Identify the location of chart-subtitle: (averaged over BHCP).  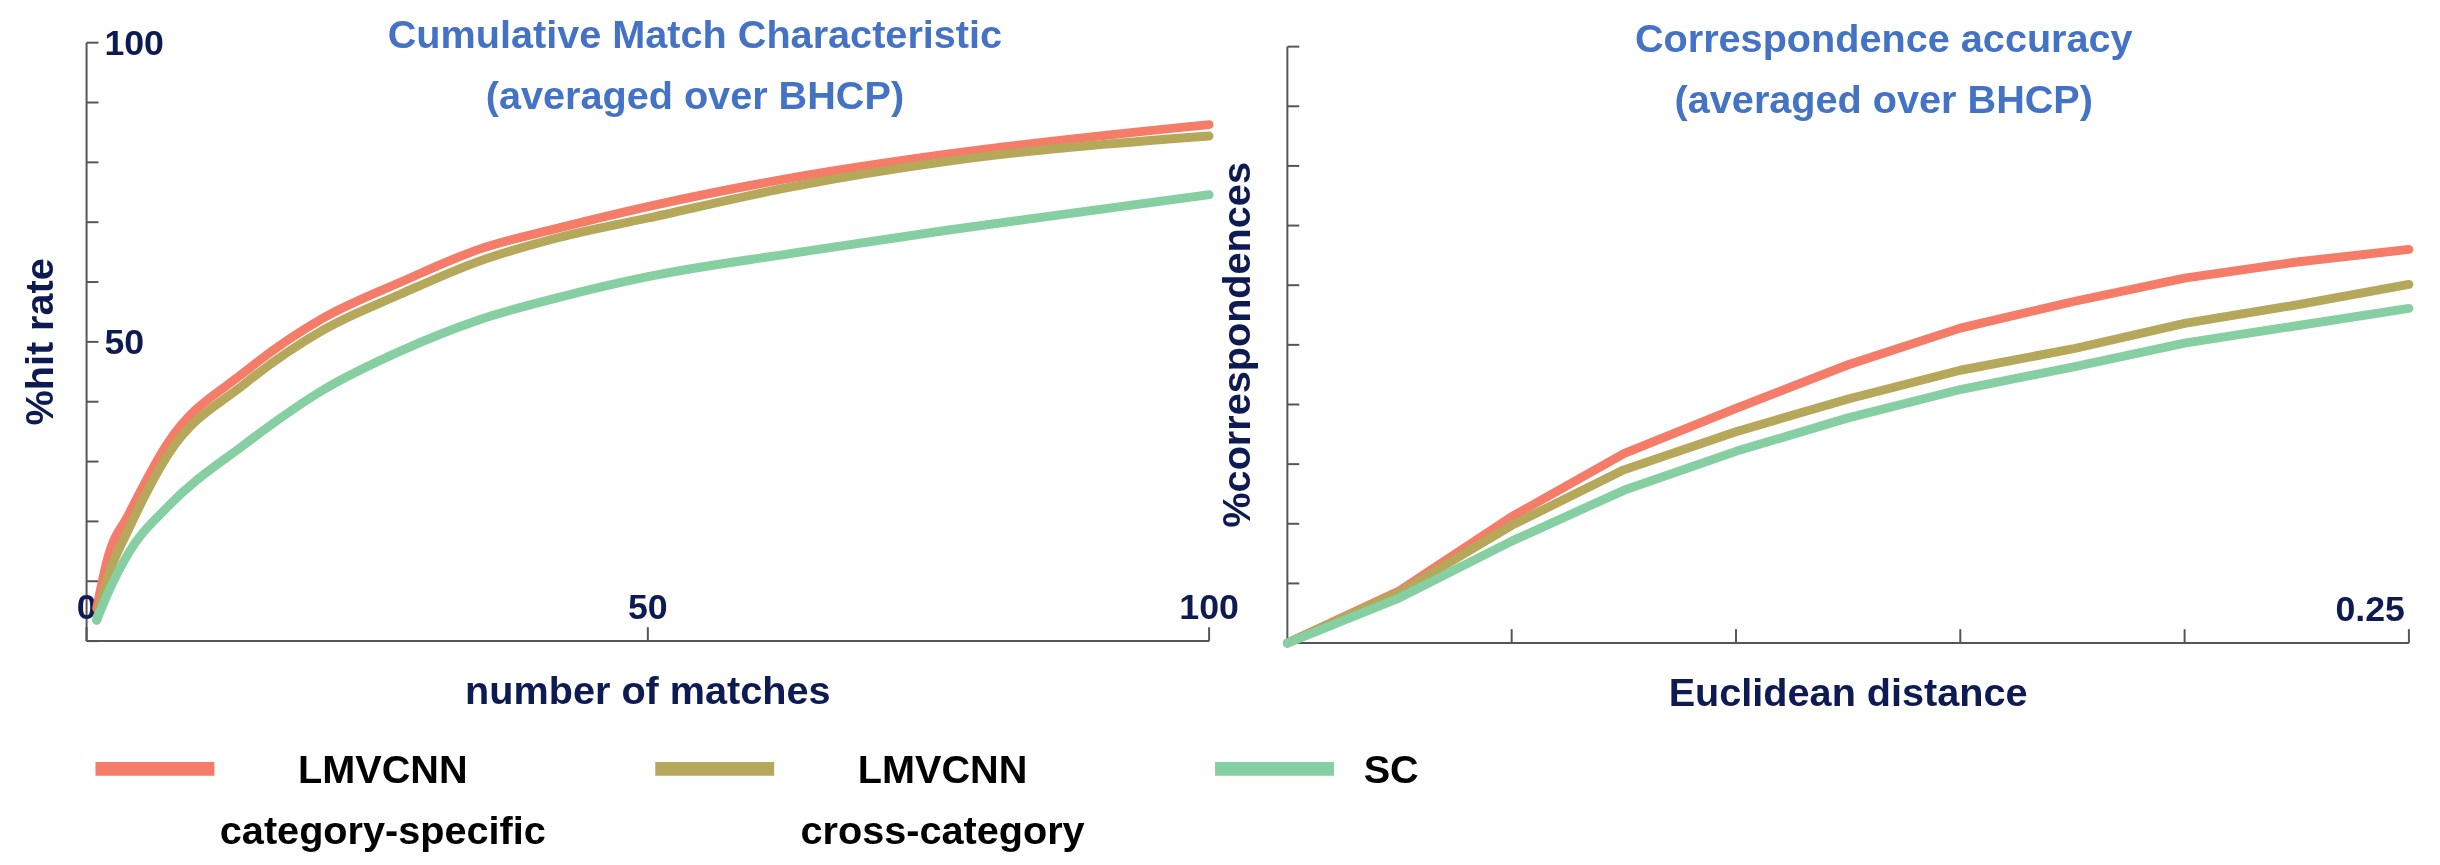
(1884, 99).